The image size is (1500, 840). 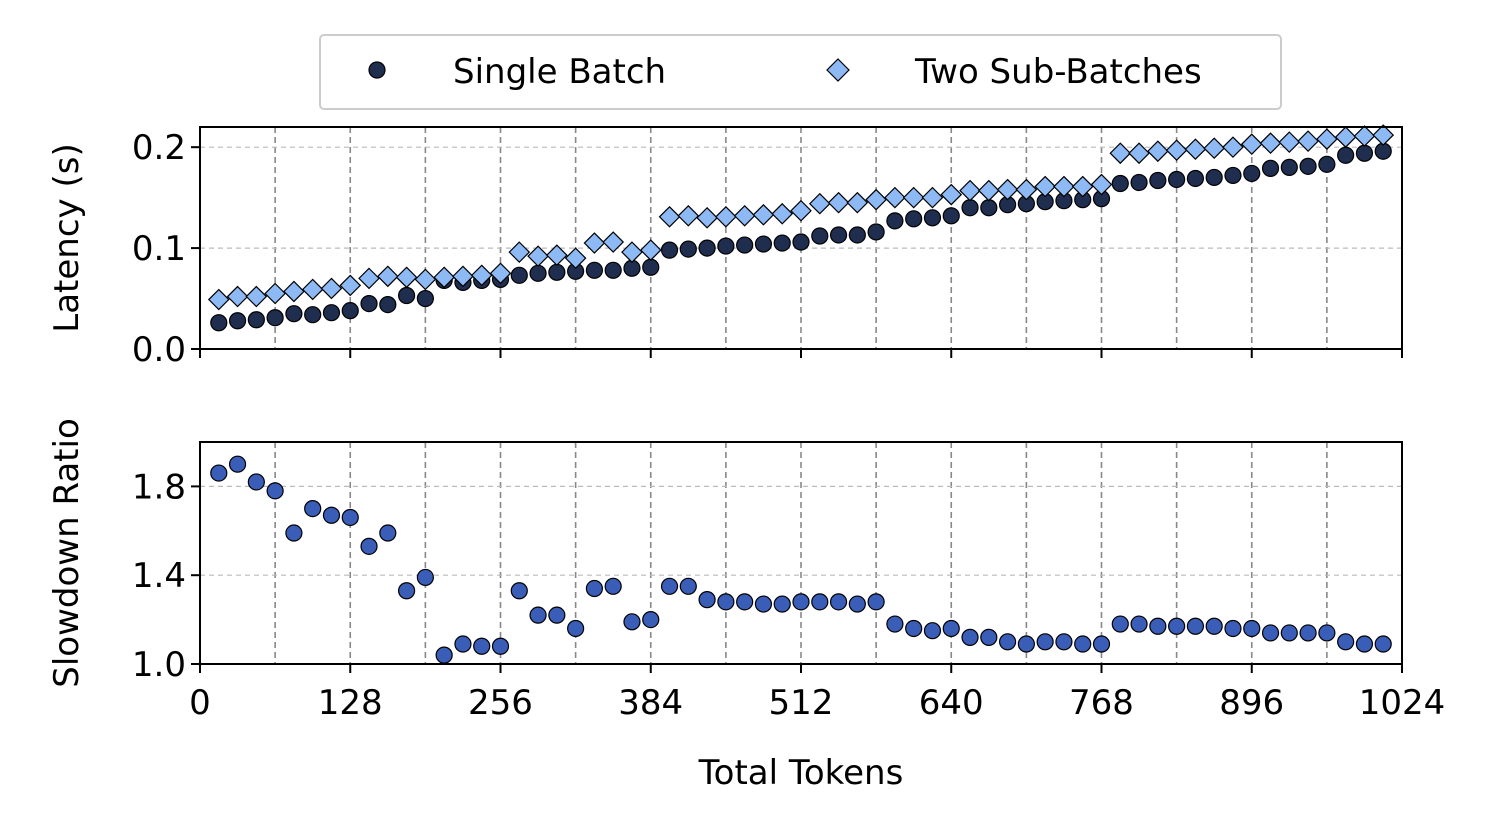 I want to click on slowdown-xtick-label: 640, so click(x=951, y=703).